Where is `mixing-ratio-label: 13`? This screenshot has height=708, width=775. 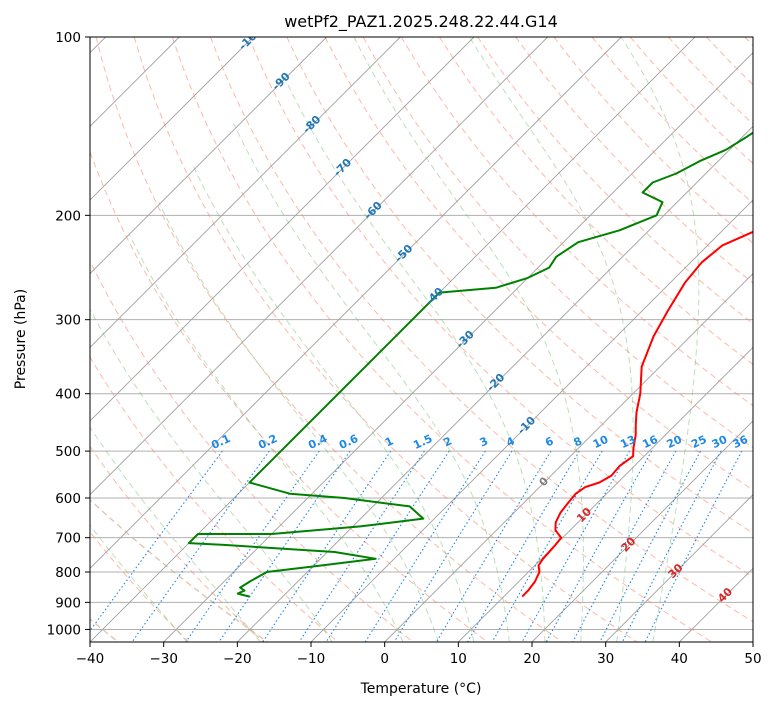
mixing-ratio-label: 13 is located at coordinates (627, 442).